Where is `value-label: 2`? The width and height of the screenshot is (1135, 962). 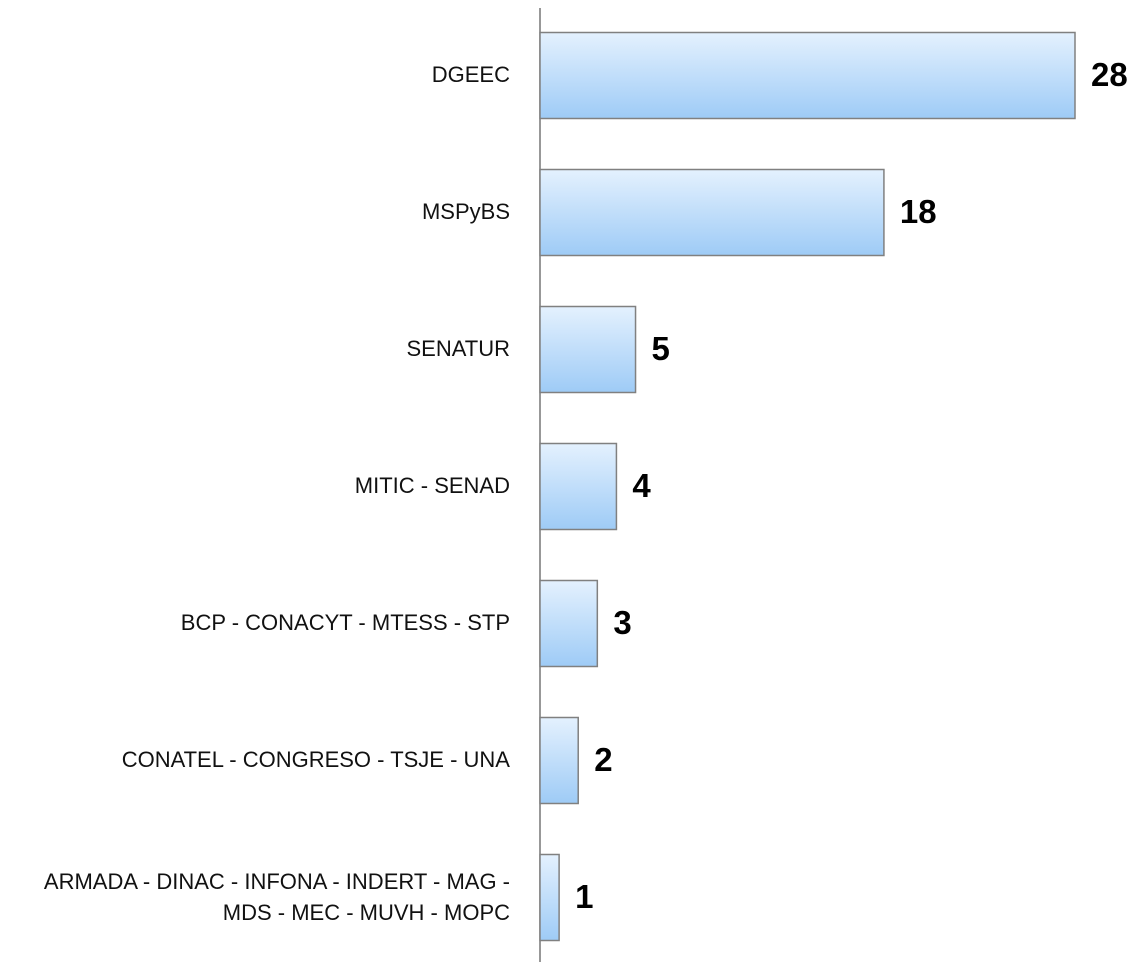
value-label: 2 is located at coordinates (603, 759).